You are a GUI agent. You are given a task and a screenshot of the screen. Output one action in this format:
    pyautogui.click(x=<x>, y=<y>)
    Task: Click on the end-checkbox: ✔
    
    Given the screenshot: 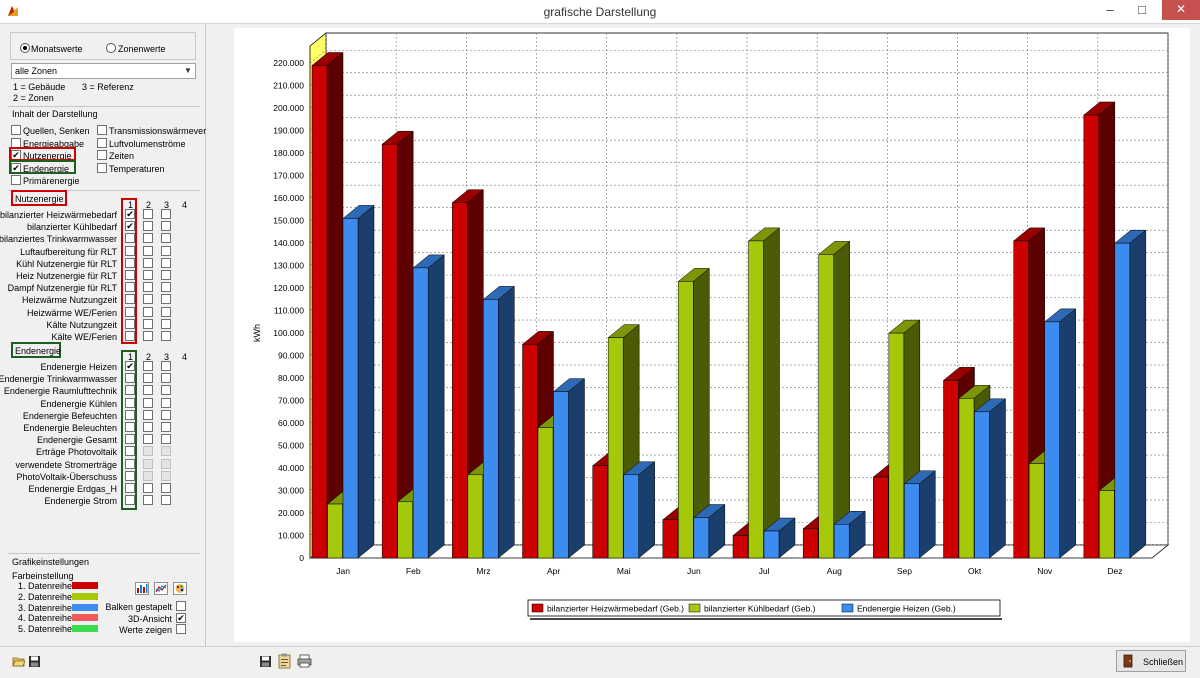 What is the action you would take?
    pyautogui.click(x=130, y=366)
    